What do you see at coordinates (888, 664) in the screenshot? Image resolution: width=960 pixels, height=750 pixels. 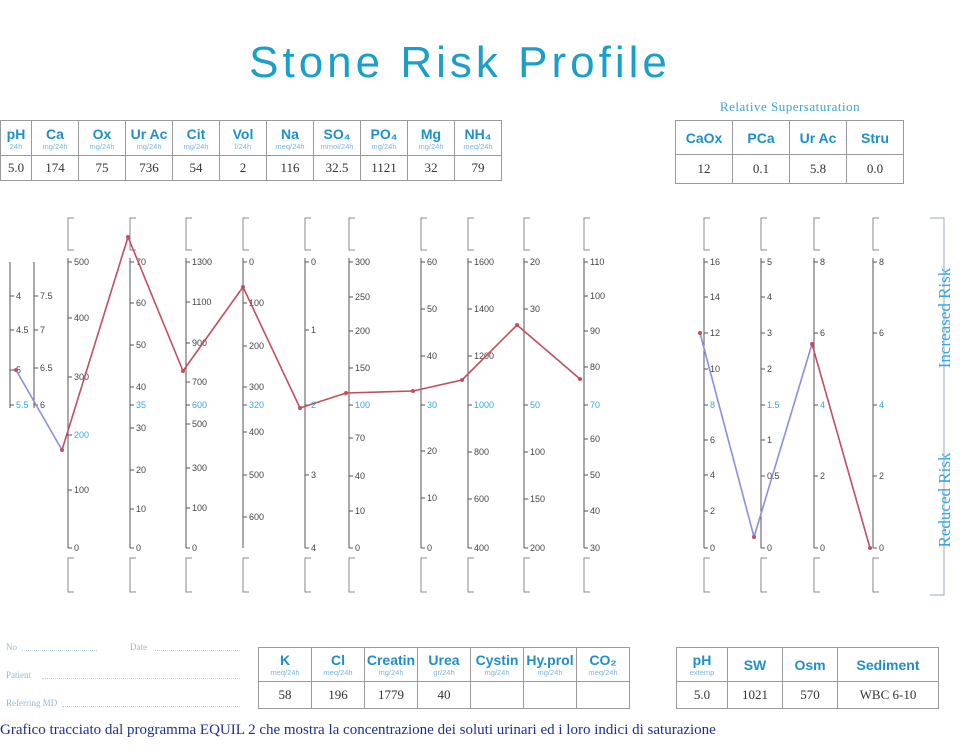 I see `column-name: Sediment` at bounding box center [888, 664].